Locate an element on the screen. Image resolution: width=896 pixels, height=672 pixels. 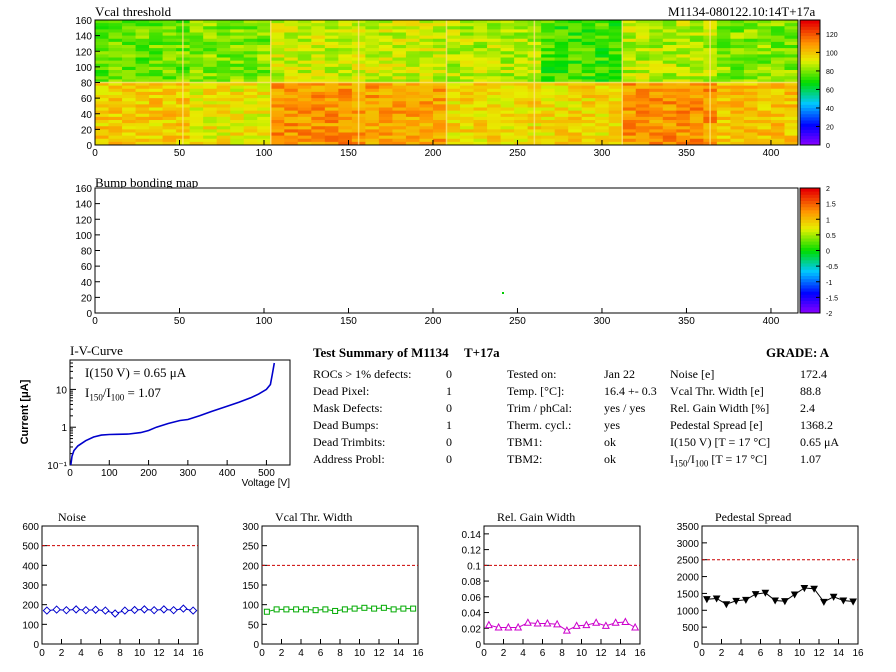
defects-label: Dead Trimbits: is located at coordinates (349, 442).